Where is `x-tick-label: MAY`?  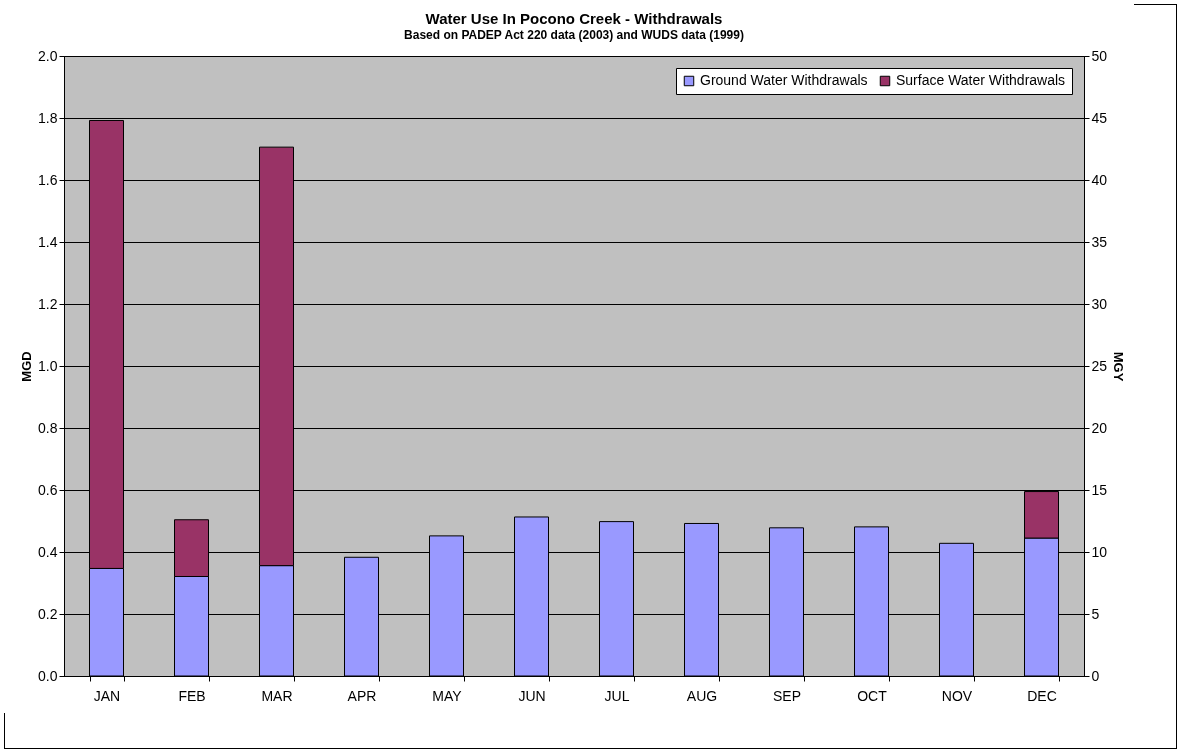
x-tick-label: MAY is located at coordinates (447, 695).